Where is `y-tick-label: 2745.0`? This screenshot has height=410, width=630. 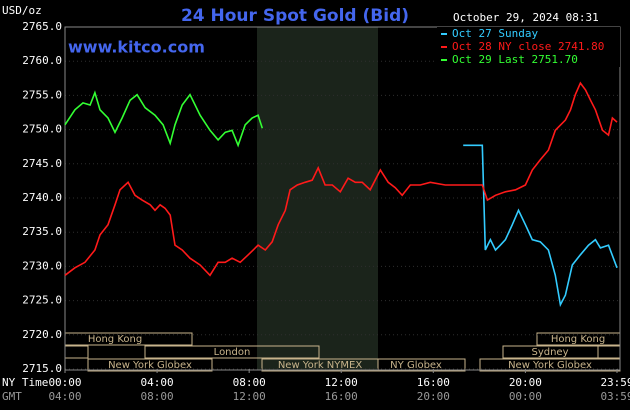
y-tick-label: 2745.0 is located at coordinates (42, 163).